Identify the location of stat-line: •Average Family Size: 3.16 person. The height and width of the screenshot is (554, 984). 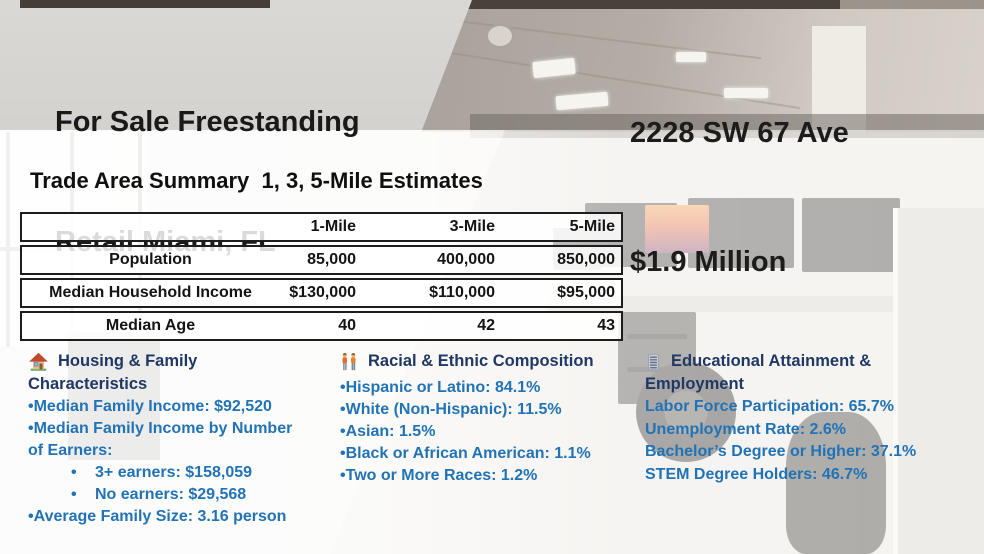
(157, 516).